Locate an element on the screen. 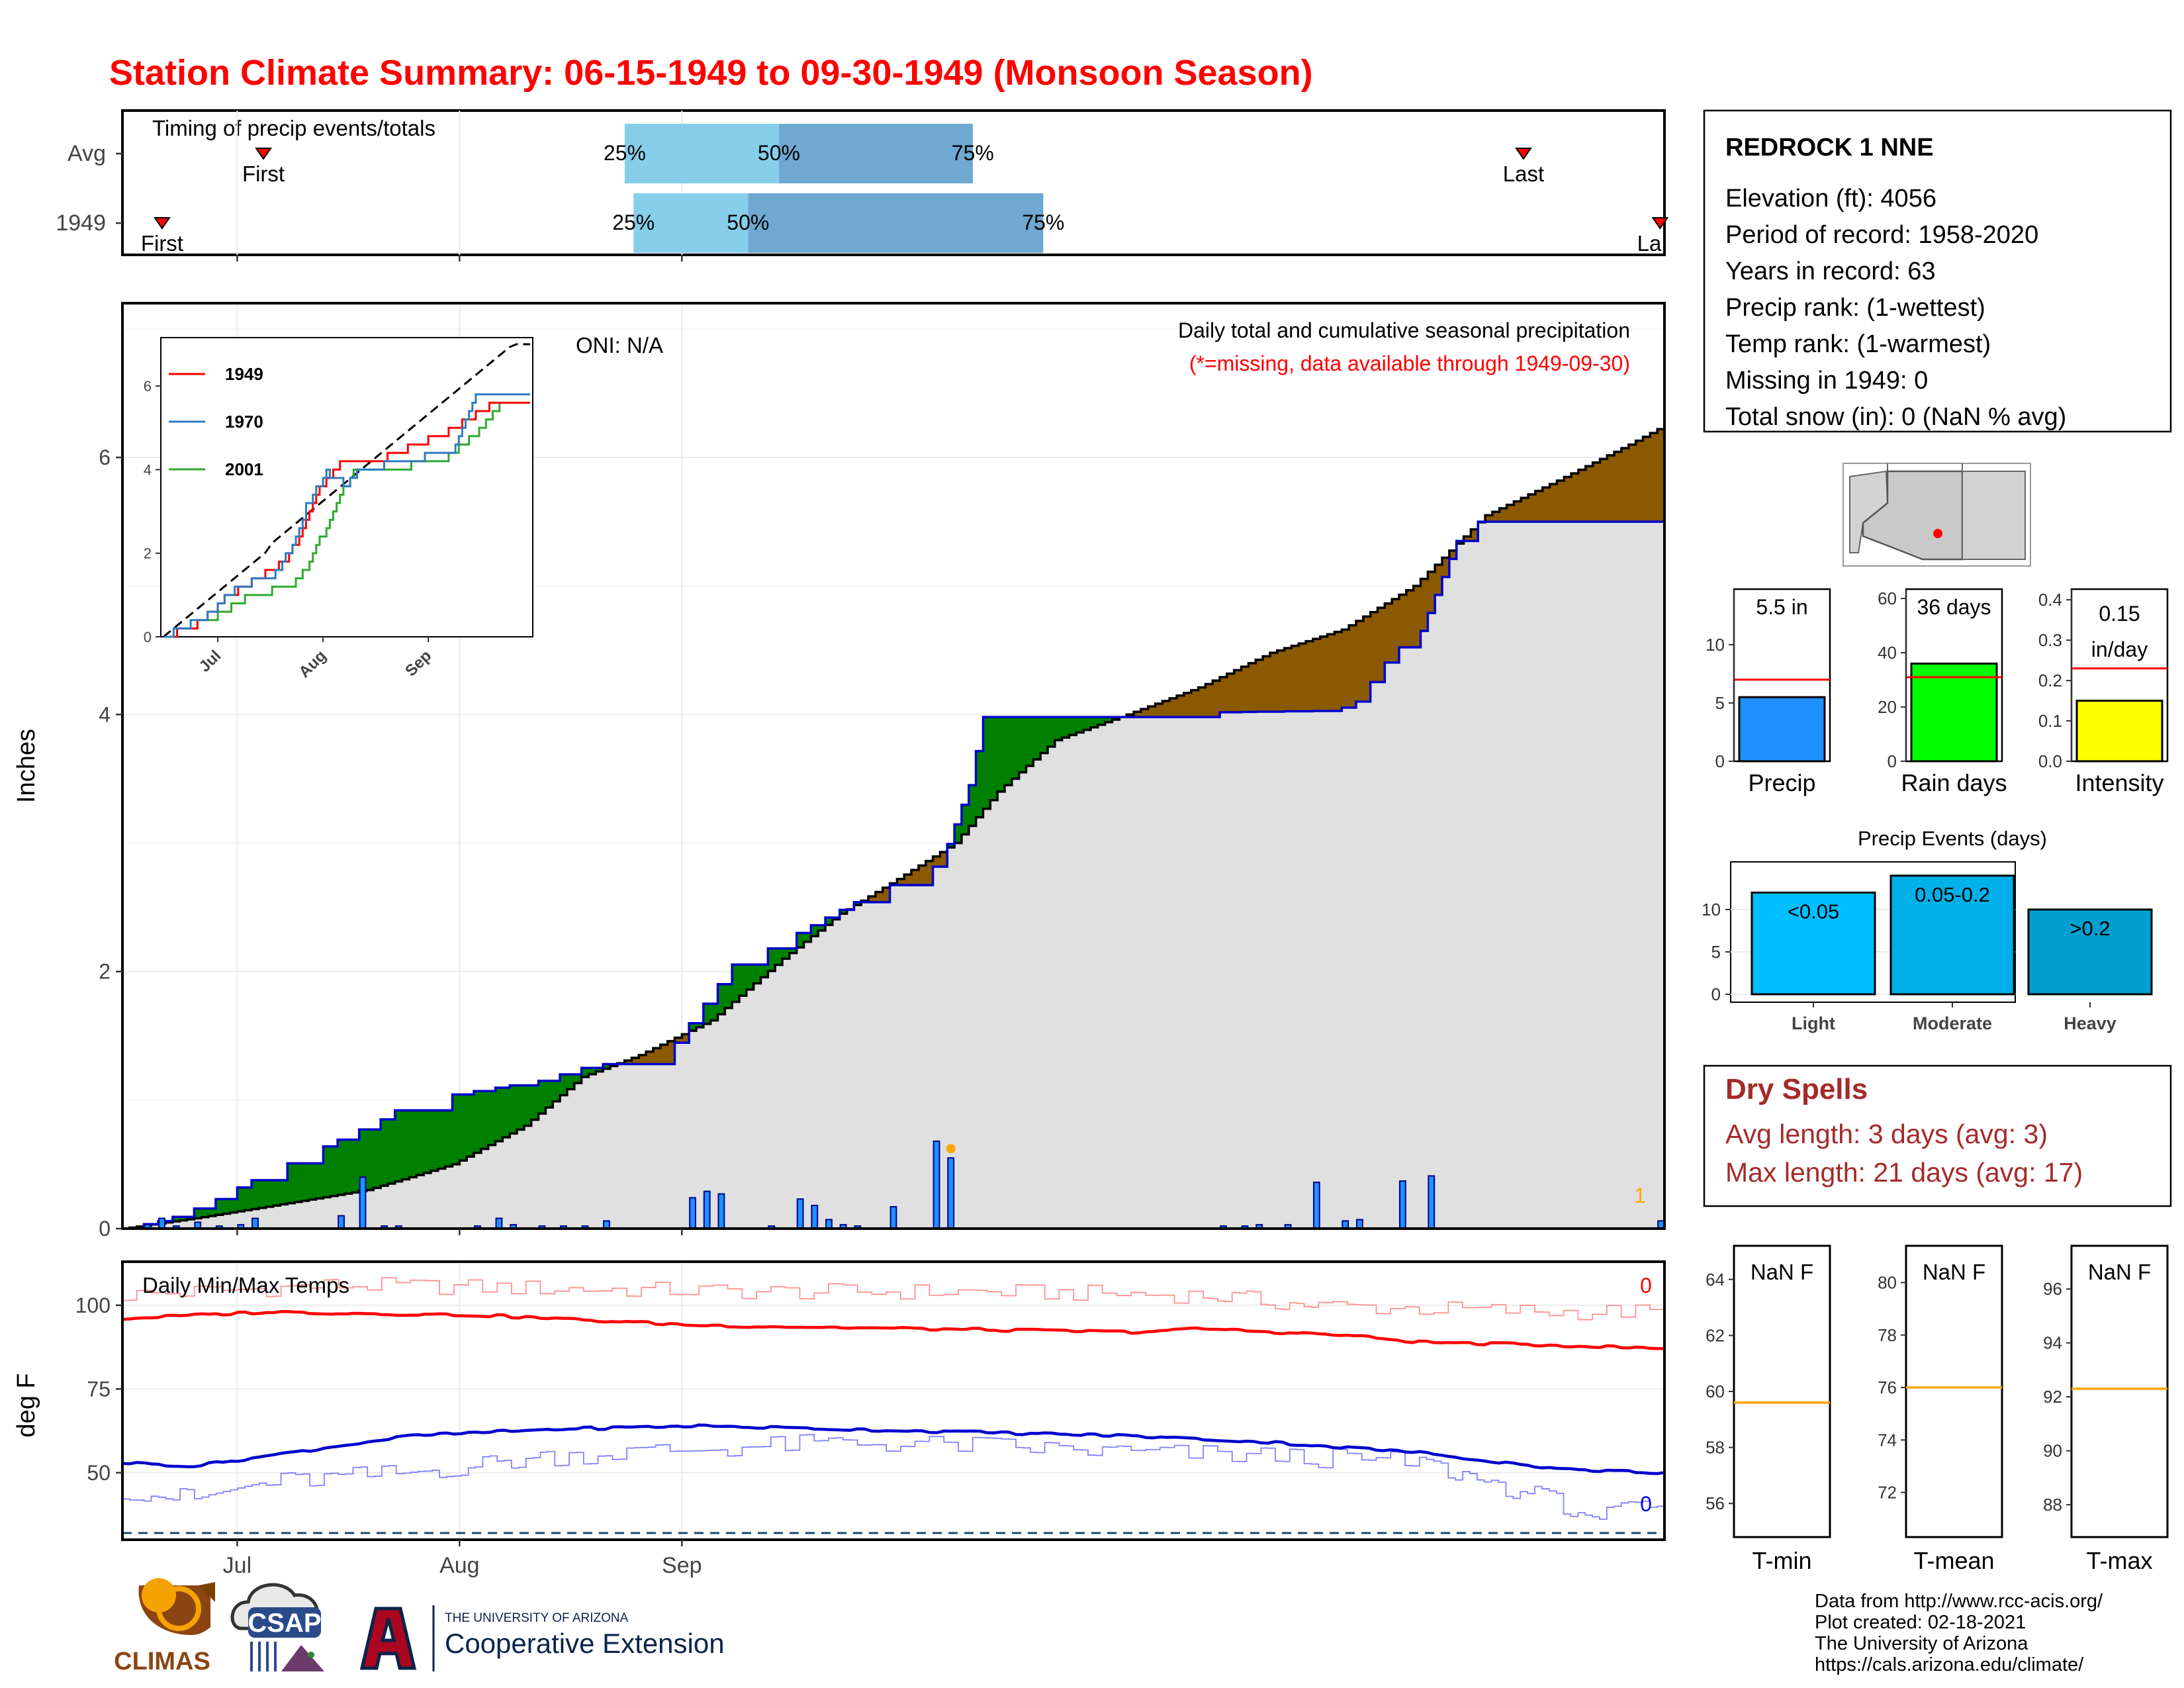 The image size is (2184, 1688). precip-label: Precip is located at coordinates (1781, 782).